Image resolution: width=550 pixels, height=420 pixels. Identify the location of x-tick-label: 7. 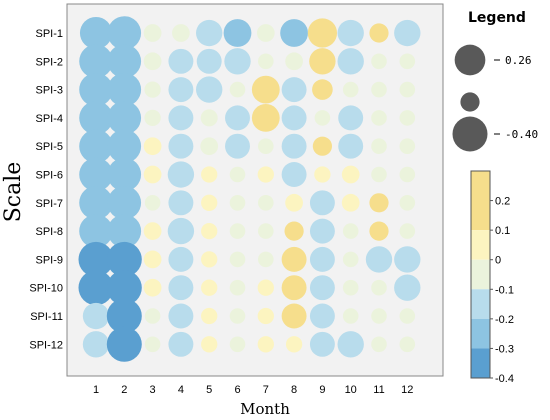
(266, 390).